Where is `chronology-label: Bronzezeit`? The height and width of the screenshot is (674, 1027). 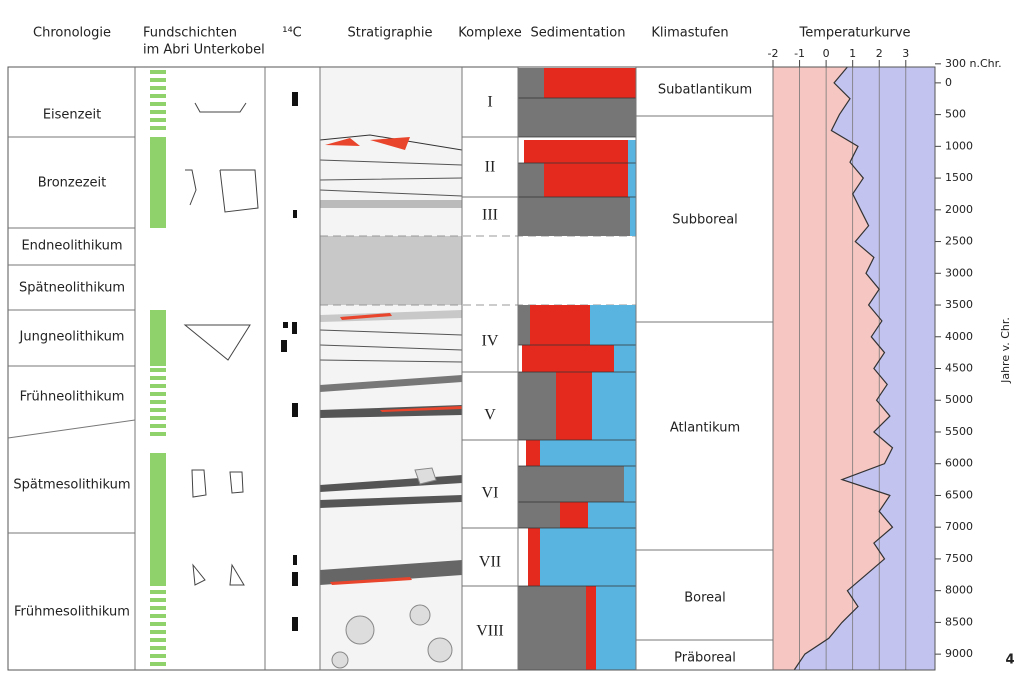
chronology-label: Bronzezeit is located at coordinates (72, 183).